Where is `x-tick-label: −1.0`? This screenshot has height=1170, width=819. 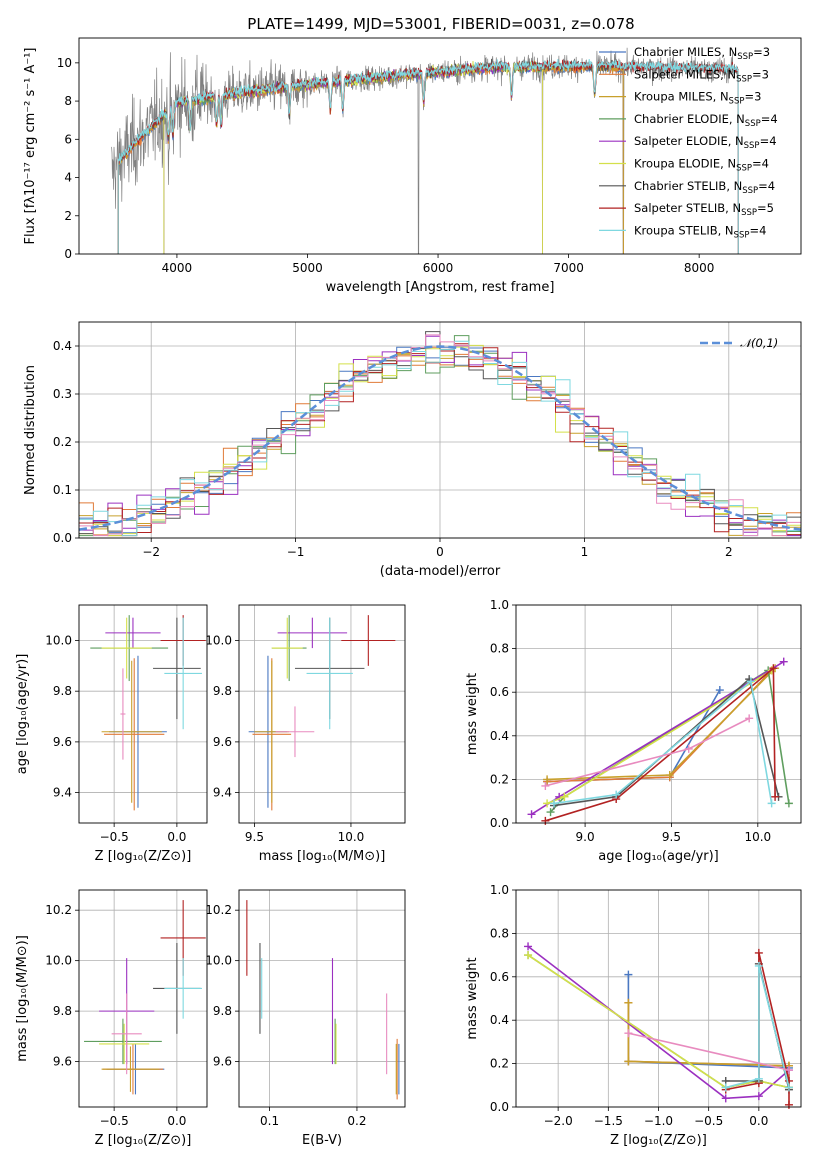 x-tick-label: −1.0 is located at coordinates (658, 1121).